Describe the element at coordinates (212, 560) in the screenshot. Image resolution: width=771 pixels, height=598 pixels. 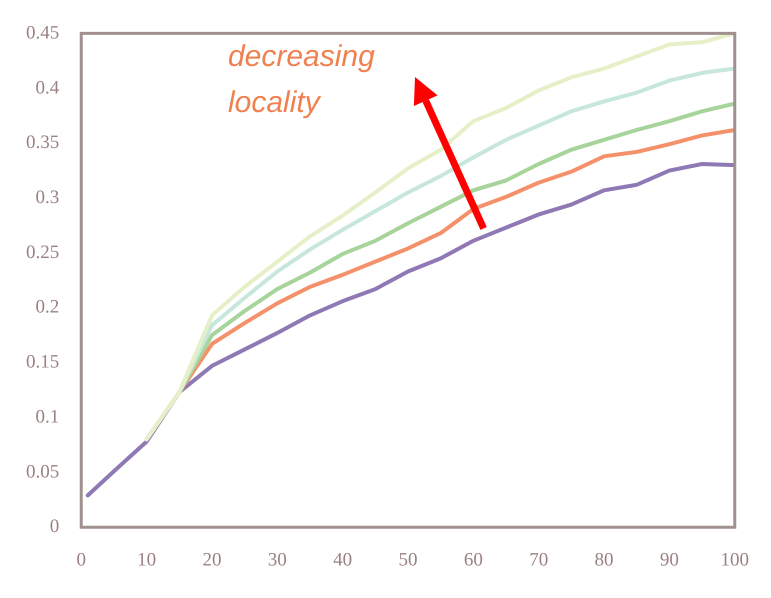
I see `x-tick-label: 20` at that location.